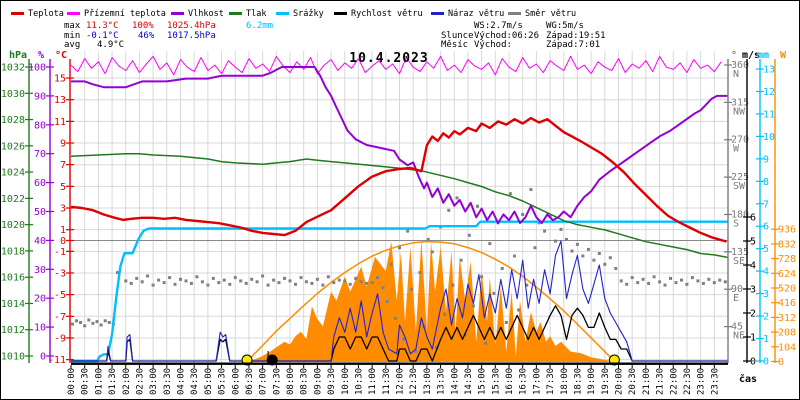  Describe the element at coordinates (740, 214) in the screenshot. I see `axis-label: 180` at that location.